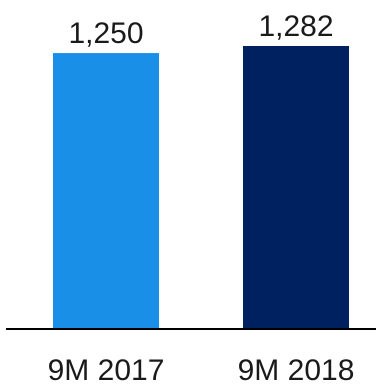 The image size is (382, 390). Describe the element at coordinates (105, 33) in the screenshot. I see `data-label-1: 1,250` at that location.